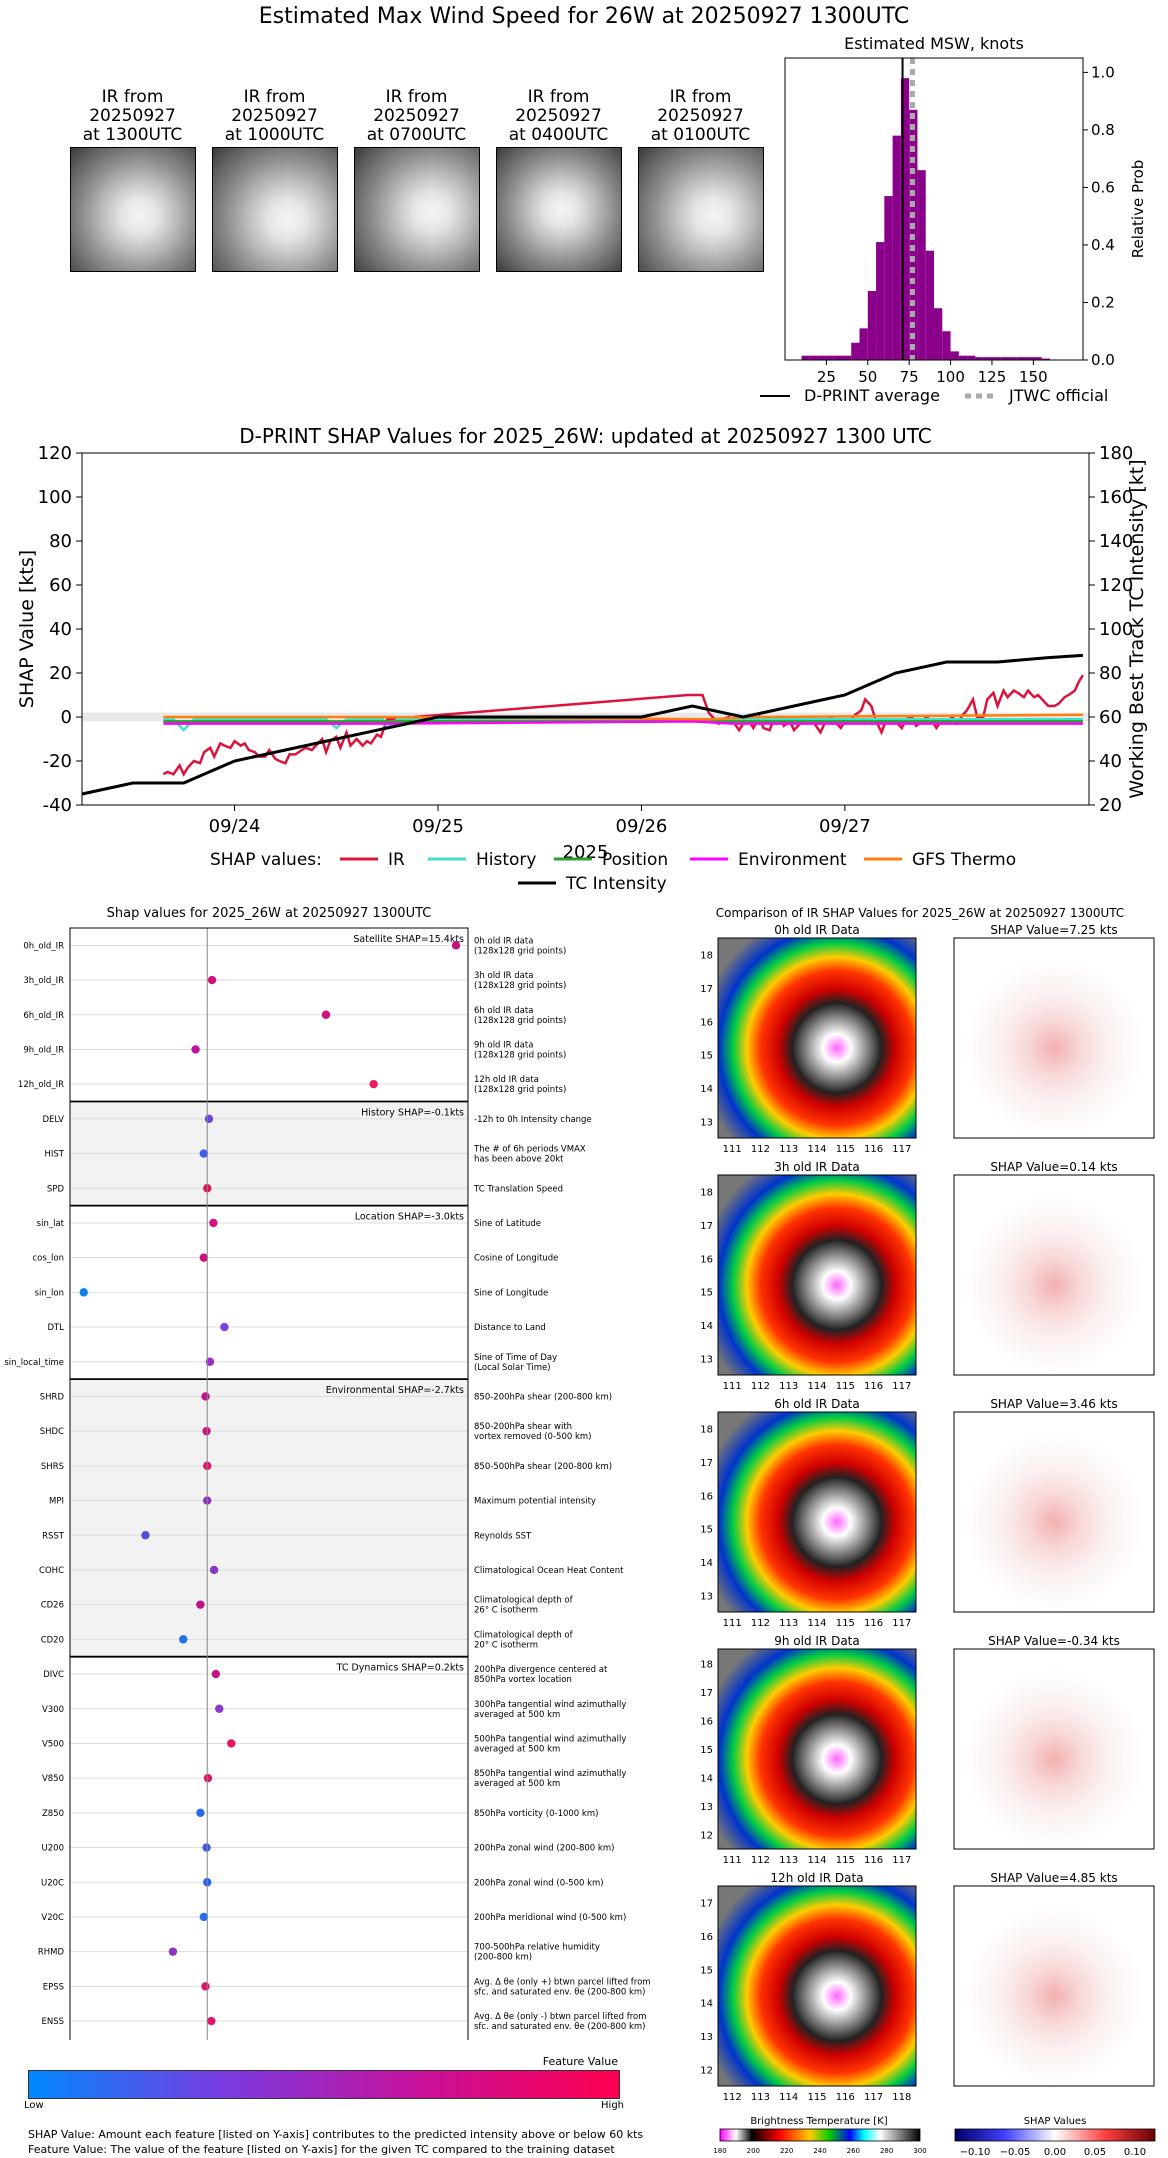 The height and width of the screenshot is (2158, 1168). Describe the element at coordinates (934, 209) in the screenshot. I see `histogram-frame` at that location.